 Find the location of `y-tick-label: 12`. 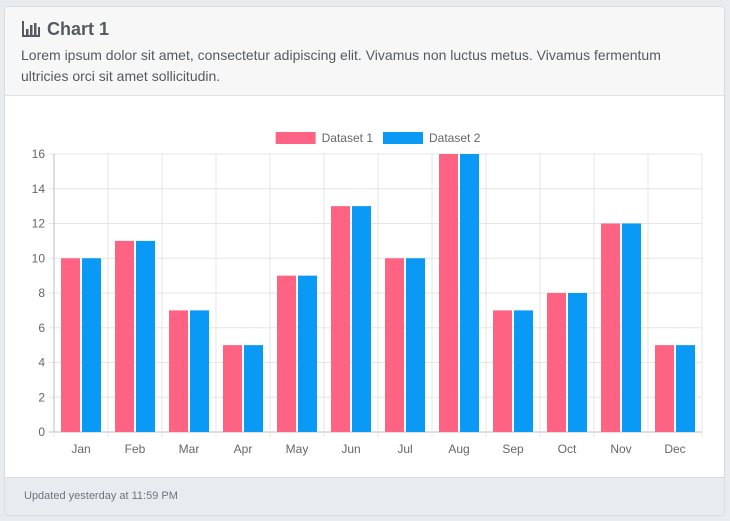

y-tick-label: 12 is located at coordinates (39, 224).